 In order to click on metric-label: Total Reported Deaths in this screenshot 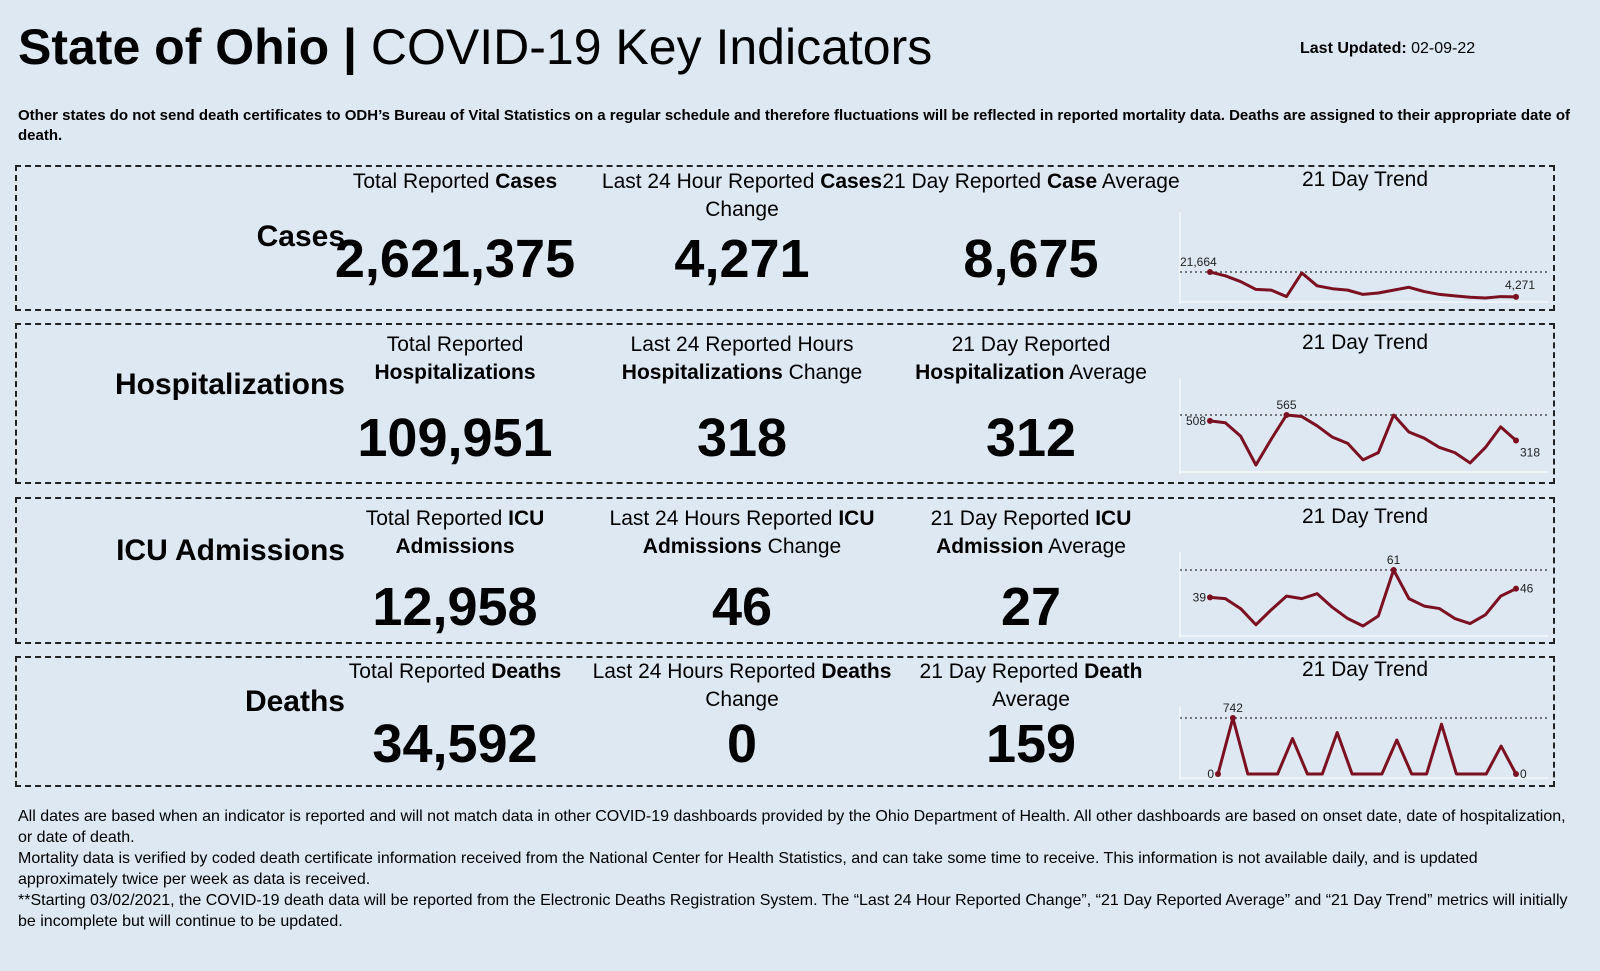, I will do `click(455, 672)`.